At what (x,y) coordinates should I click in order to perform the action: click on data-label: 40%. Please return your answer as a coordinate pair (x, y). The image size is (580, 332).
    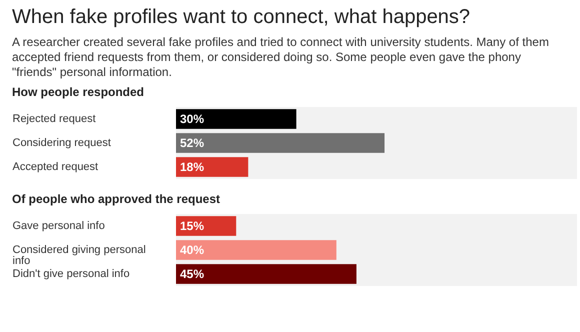
    Looking at the image, I should click on (192, 250).